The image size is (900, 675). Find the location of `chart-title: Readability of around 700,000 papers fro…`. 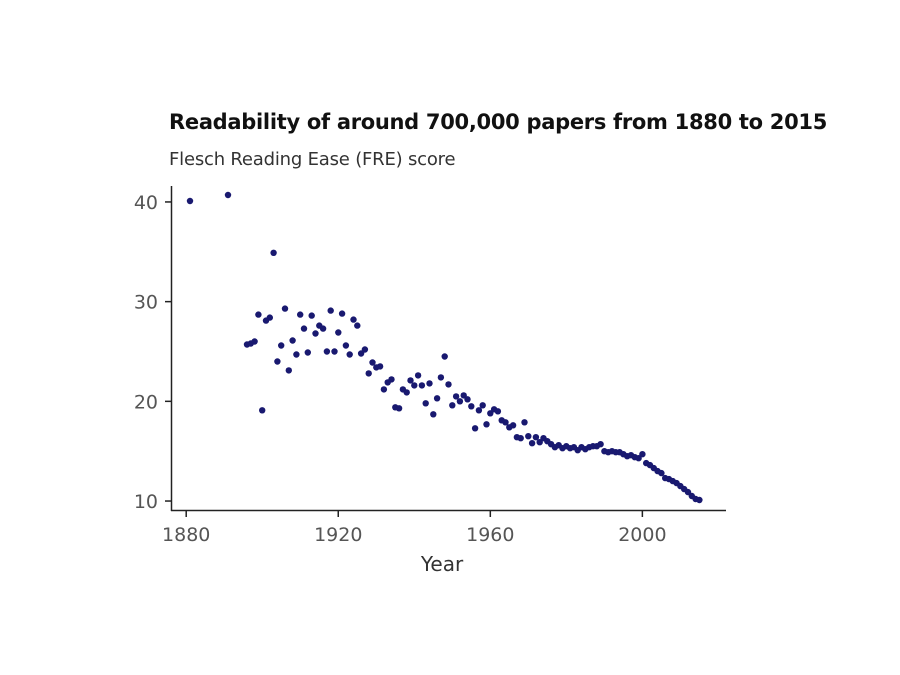

chart-title: Readability of around 700,000 papers fro… is located at coordinates (498, 122).